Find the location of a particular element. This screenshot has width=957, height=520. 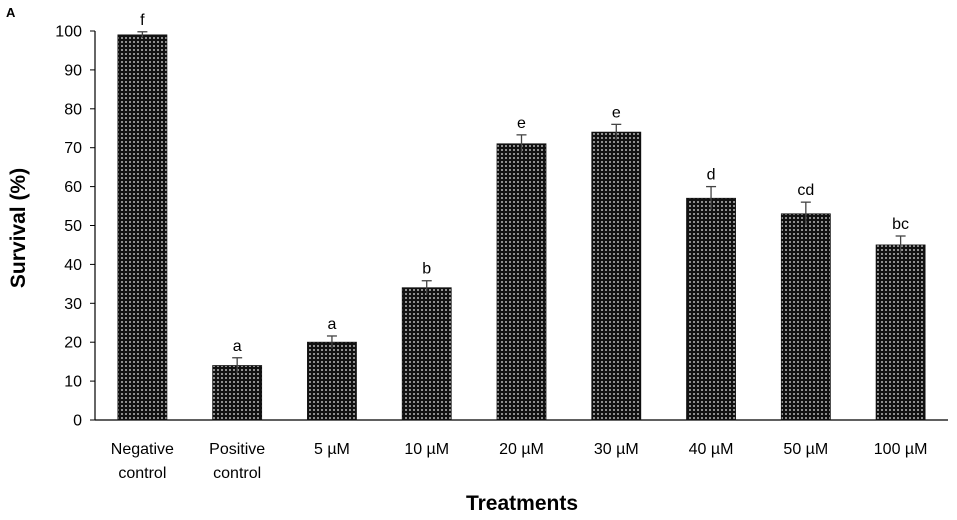

y-tick-label: 60 is located at coordinates (73, 187).